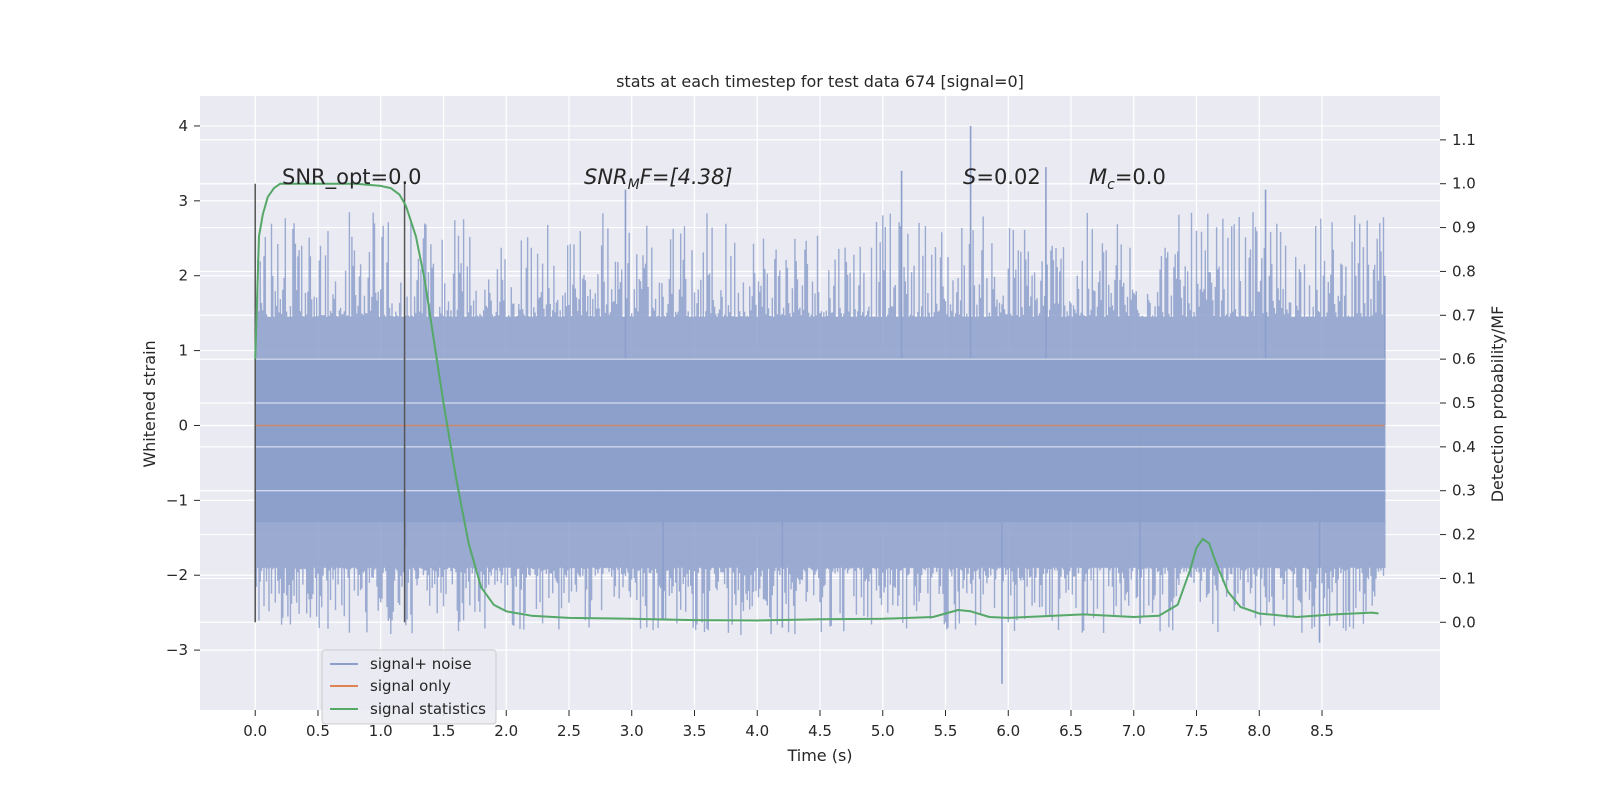 The width and height of the screenshot is (1600, 800). I want to click on y-right-tick-label: 0.3, so click(1464, 491).